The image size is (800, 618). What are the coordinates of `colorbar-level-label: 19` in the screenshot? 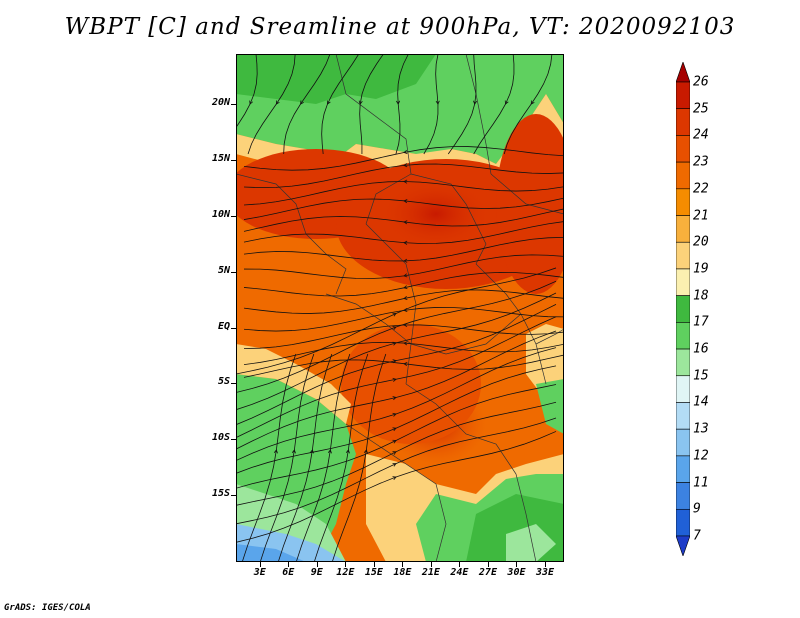 It's located at (701, 269).